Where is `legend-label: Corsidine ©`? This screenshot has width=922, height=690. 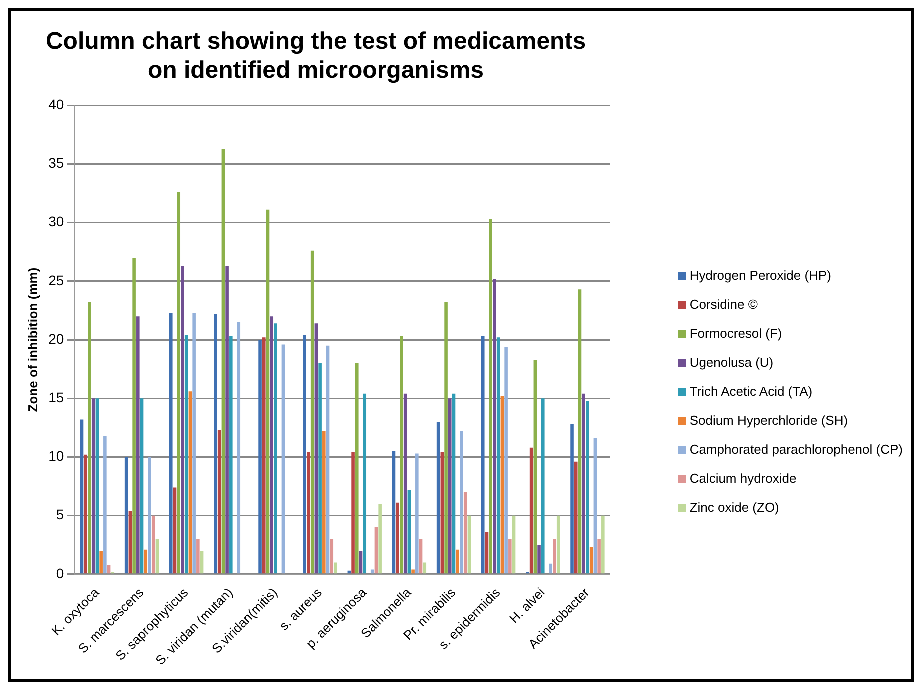 legend-label: Corsidine © is located at coordinates (724, 304).